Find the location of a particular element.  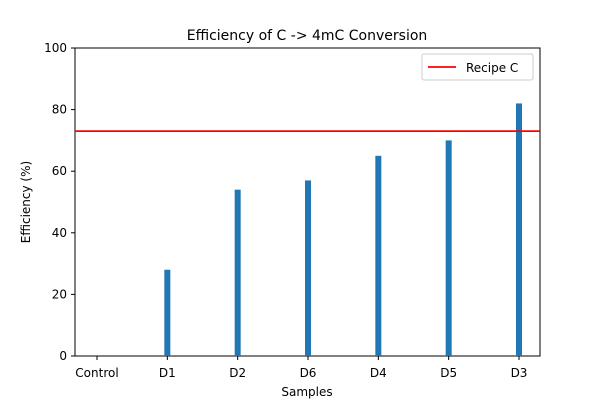

legend-label: Recipe C is located at coordinates (492, 68).